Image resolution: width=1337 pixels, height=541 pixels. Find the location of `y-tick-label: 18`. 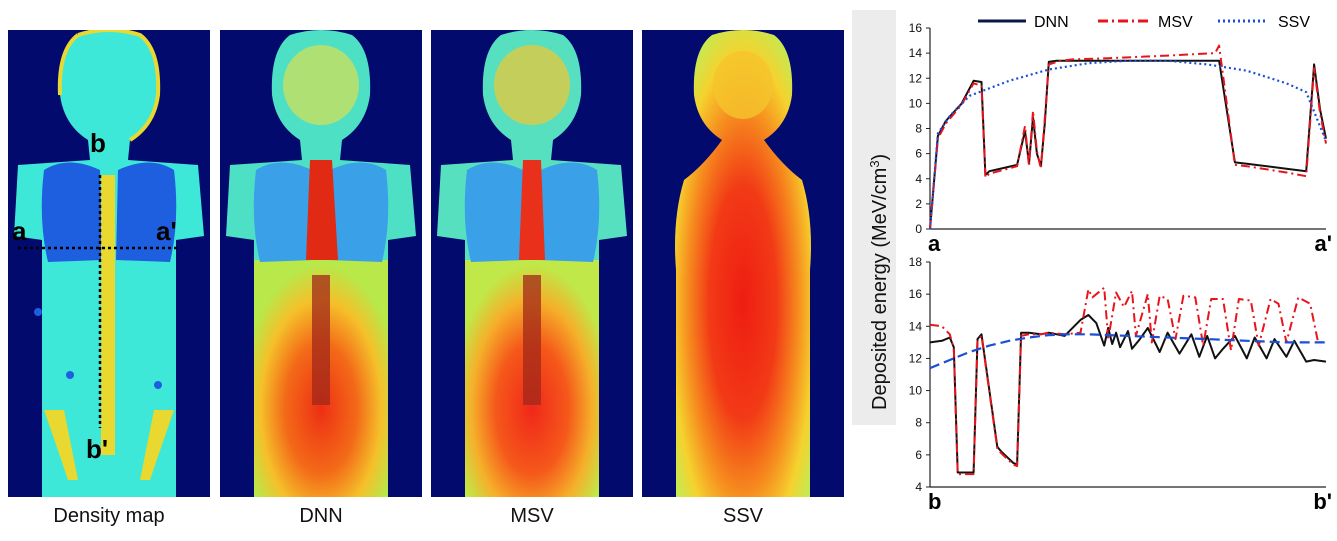

y-tick-label: 18 is located at coordinates (916, 262).